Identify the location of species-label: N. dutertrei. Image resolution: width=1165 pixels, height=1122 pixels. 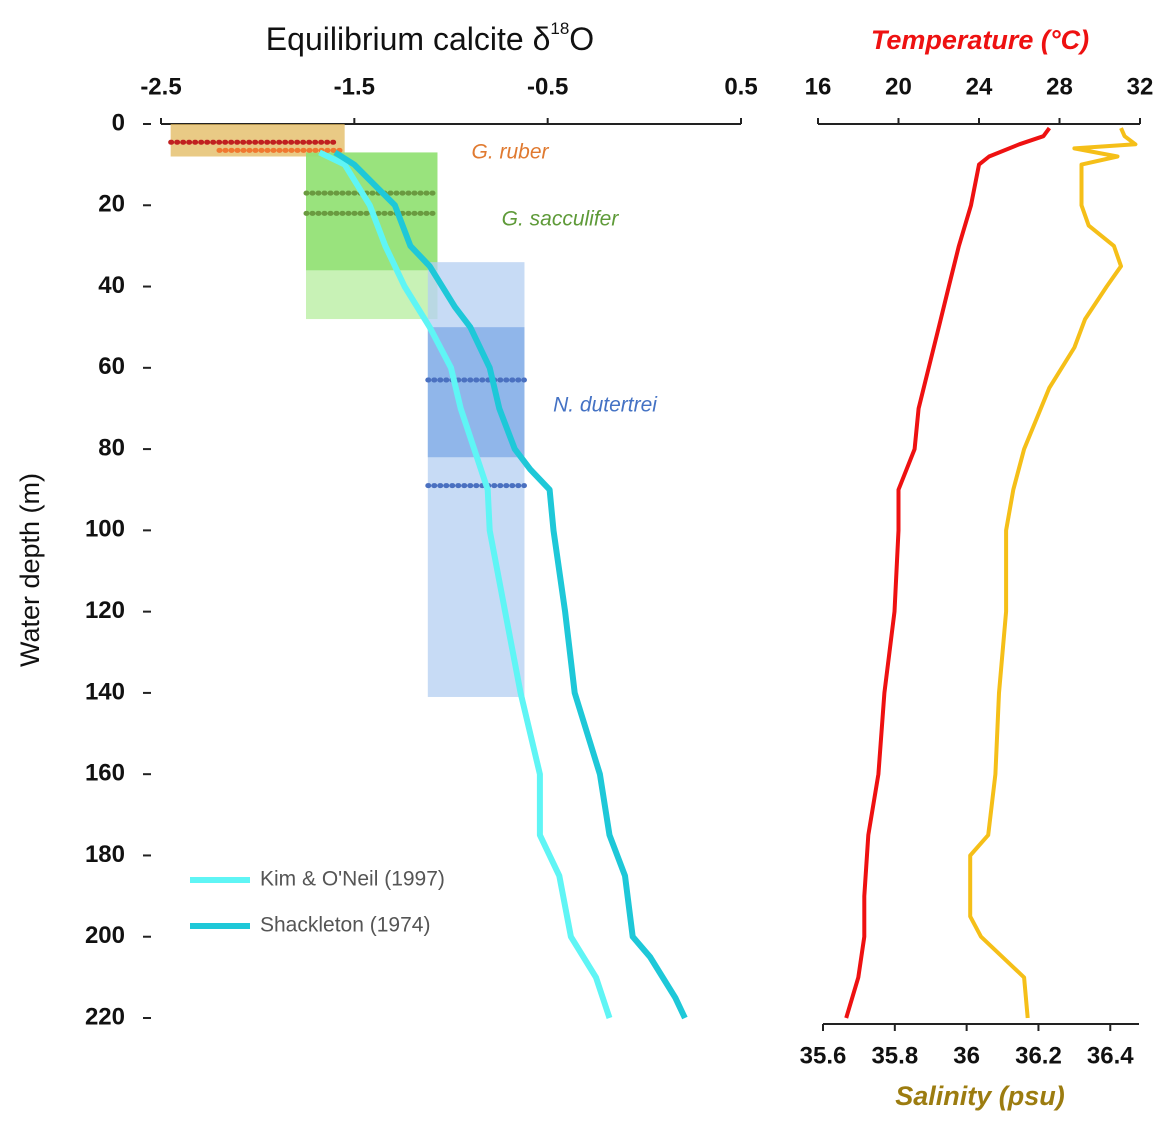
(605, 405).